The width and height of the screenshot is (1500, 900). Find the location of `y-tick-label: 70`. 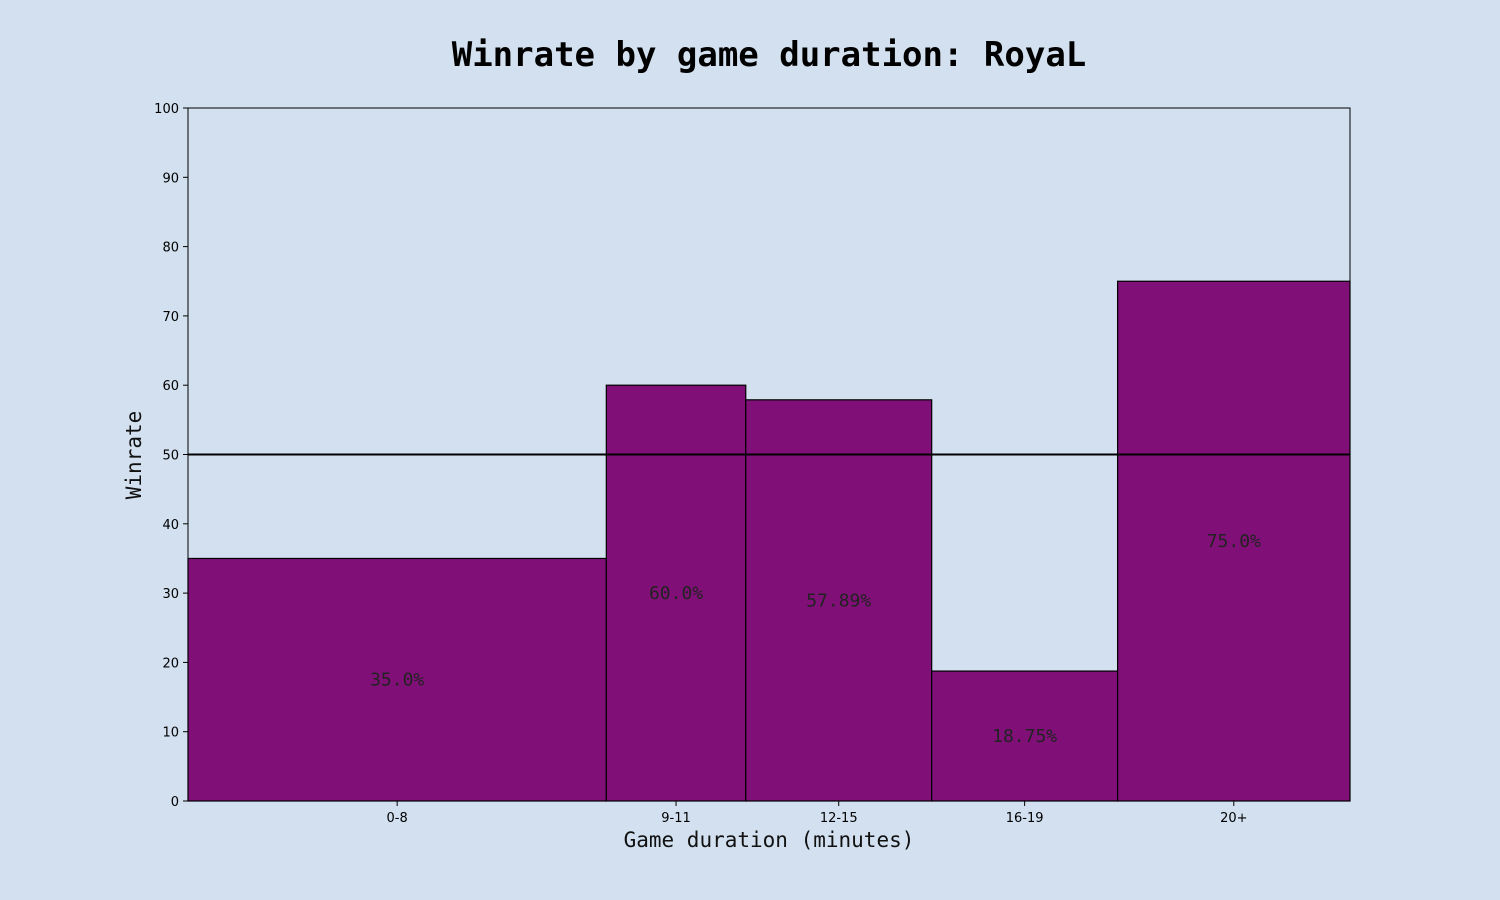

y-tick-label: 70 is located at coordinates (170, 317).